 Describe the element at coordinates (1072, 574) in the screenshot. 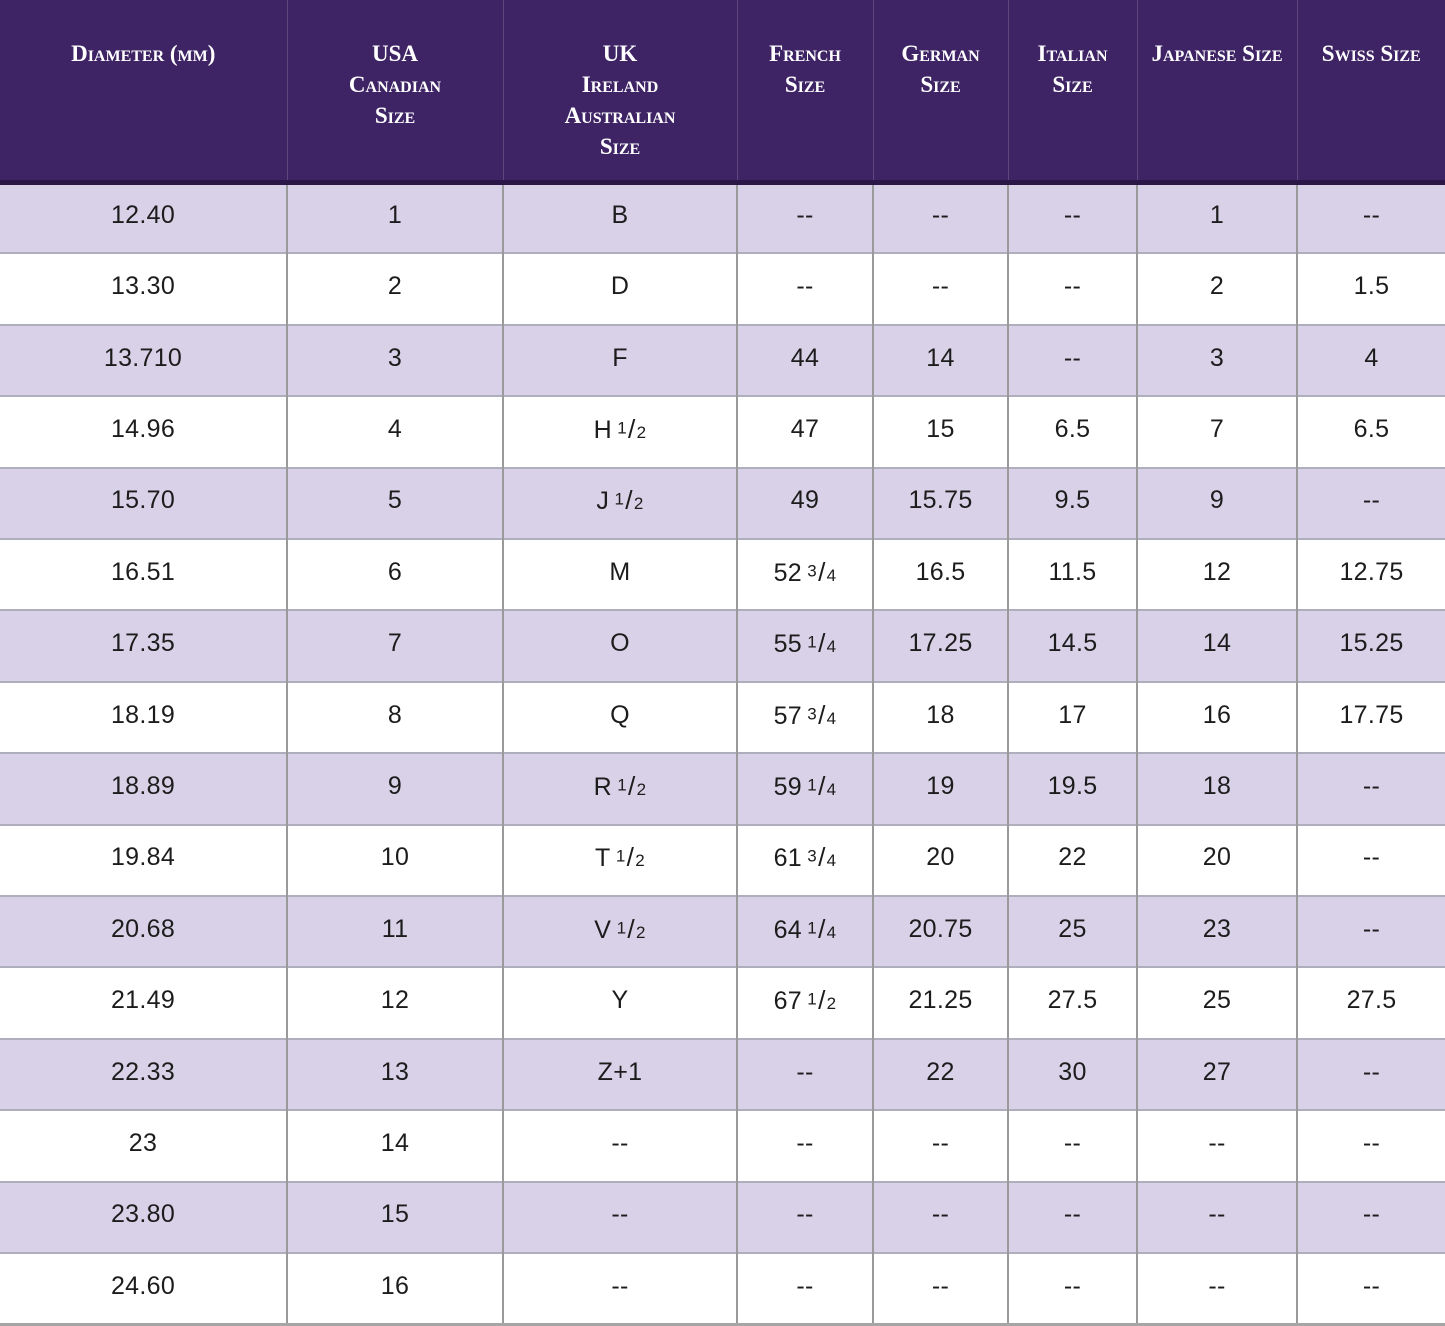

I see `table-cell-italian: 11.5` at that location.